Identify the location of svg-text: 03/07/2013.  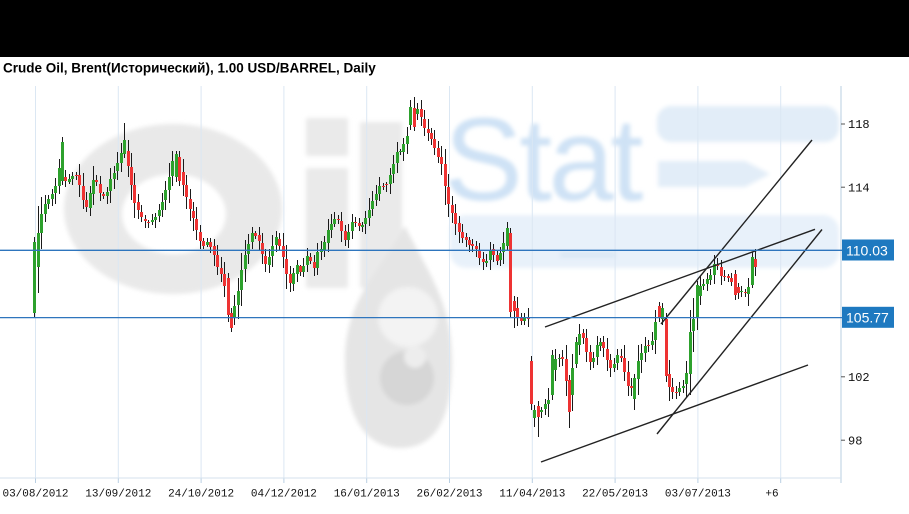
(698, 495).